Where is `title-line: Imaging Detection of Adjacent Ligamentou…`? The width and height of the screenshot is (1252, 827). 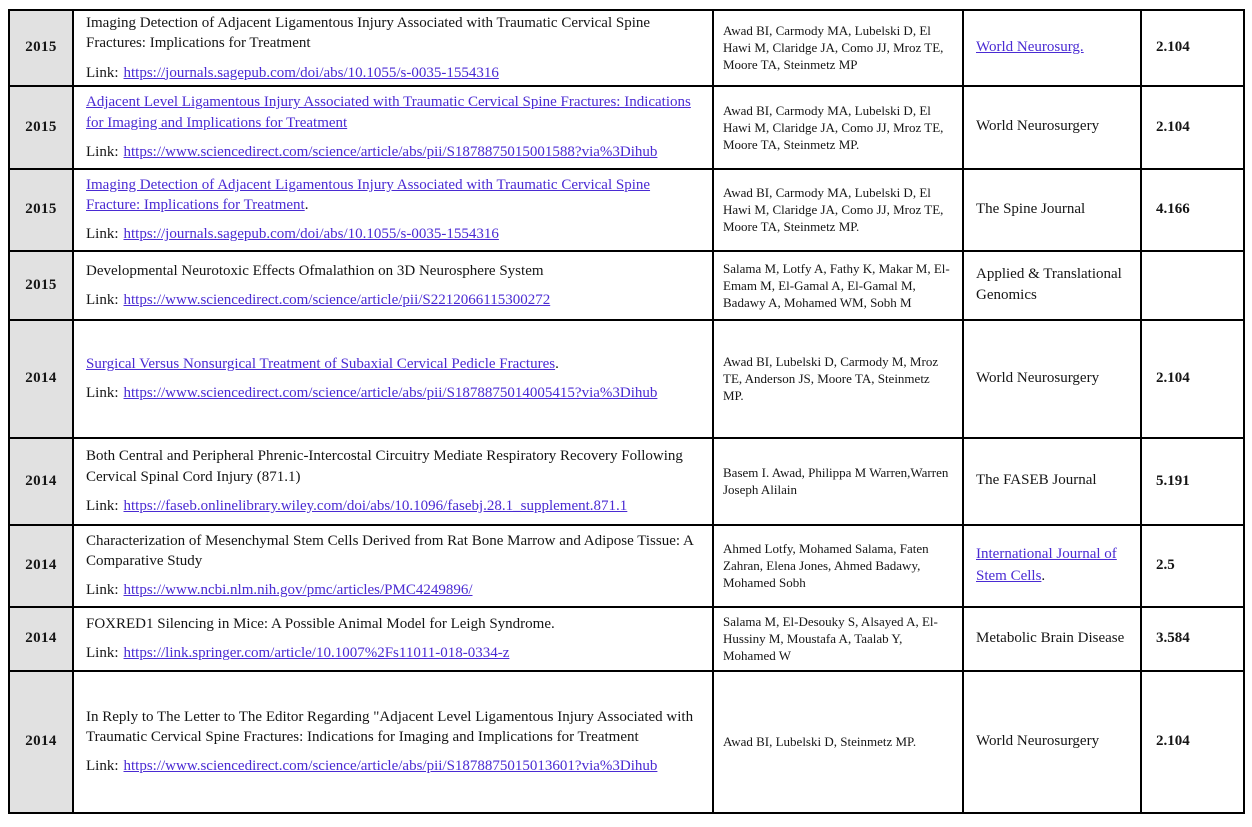 title-line: Imaging Detection of Adjacent Ligamentou… is located at coordinates (393, 33).